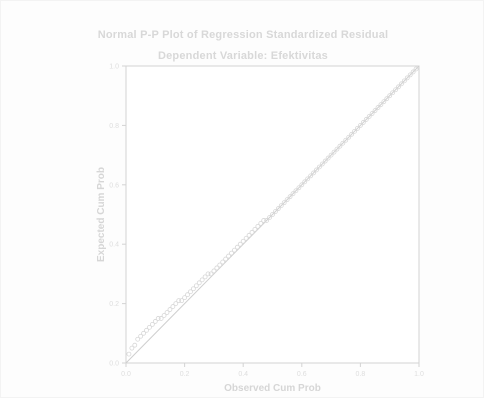 The width and height of the screenshot is (484, 399). Describe the element at coordinates (272, 388) in the screenshot. I see `x-axis-label: Observed Cum Prob` at that location.